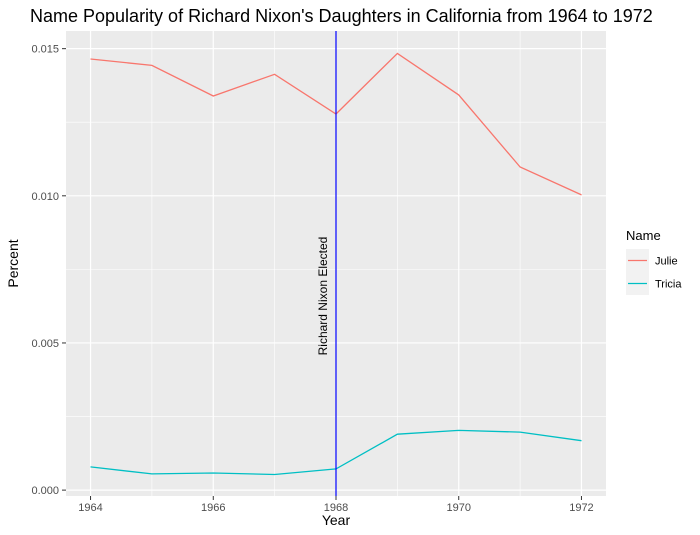 The width and height of the screenshot is (700, 535). Describe the element at coordinates (643, 235) in the screenshot. I see `legend-title: Name` at that location.